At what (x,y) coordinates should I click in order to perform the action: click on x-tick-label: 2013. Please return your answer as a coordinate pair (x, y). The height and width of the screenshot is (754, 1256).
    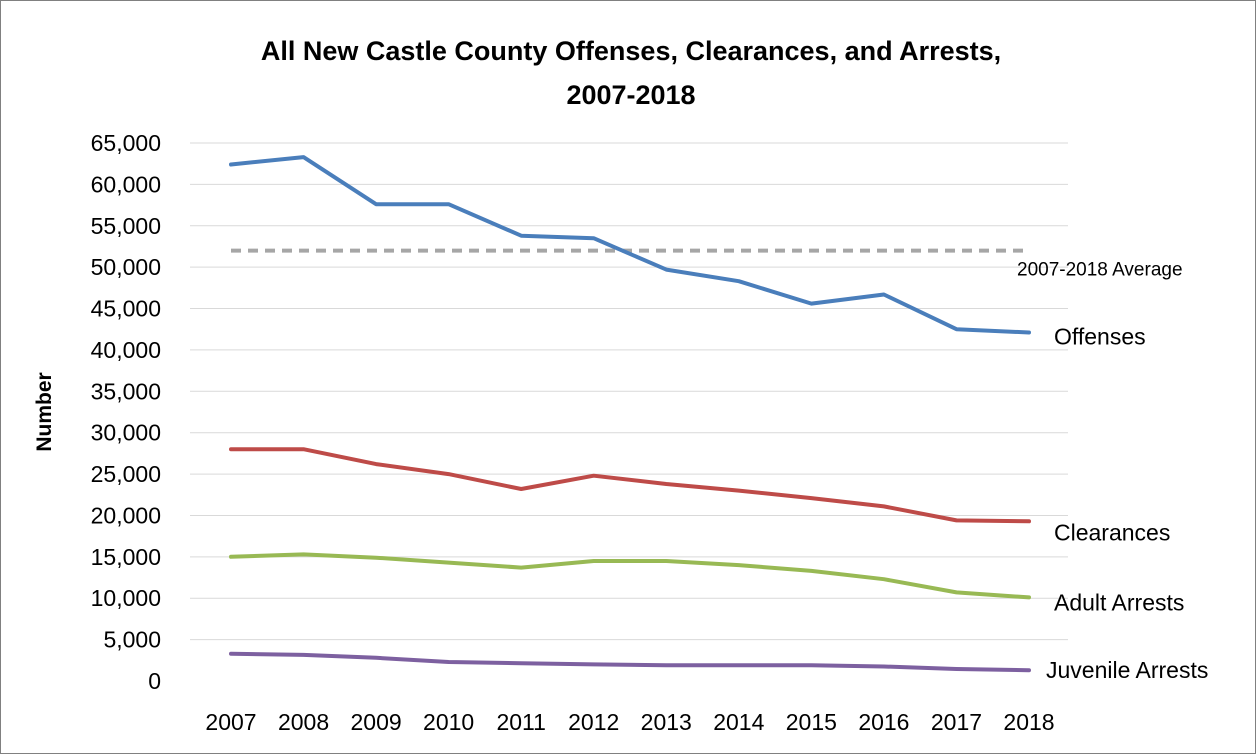
    Looking at the image, I should click on (666, 722).